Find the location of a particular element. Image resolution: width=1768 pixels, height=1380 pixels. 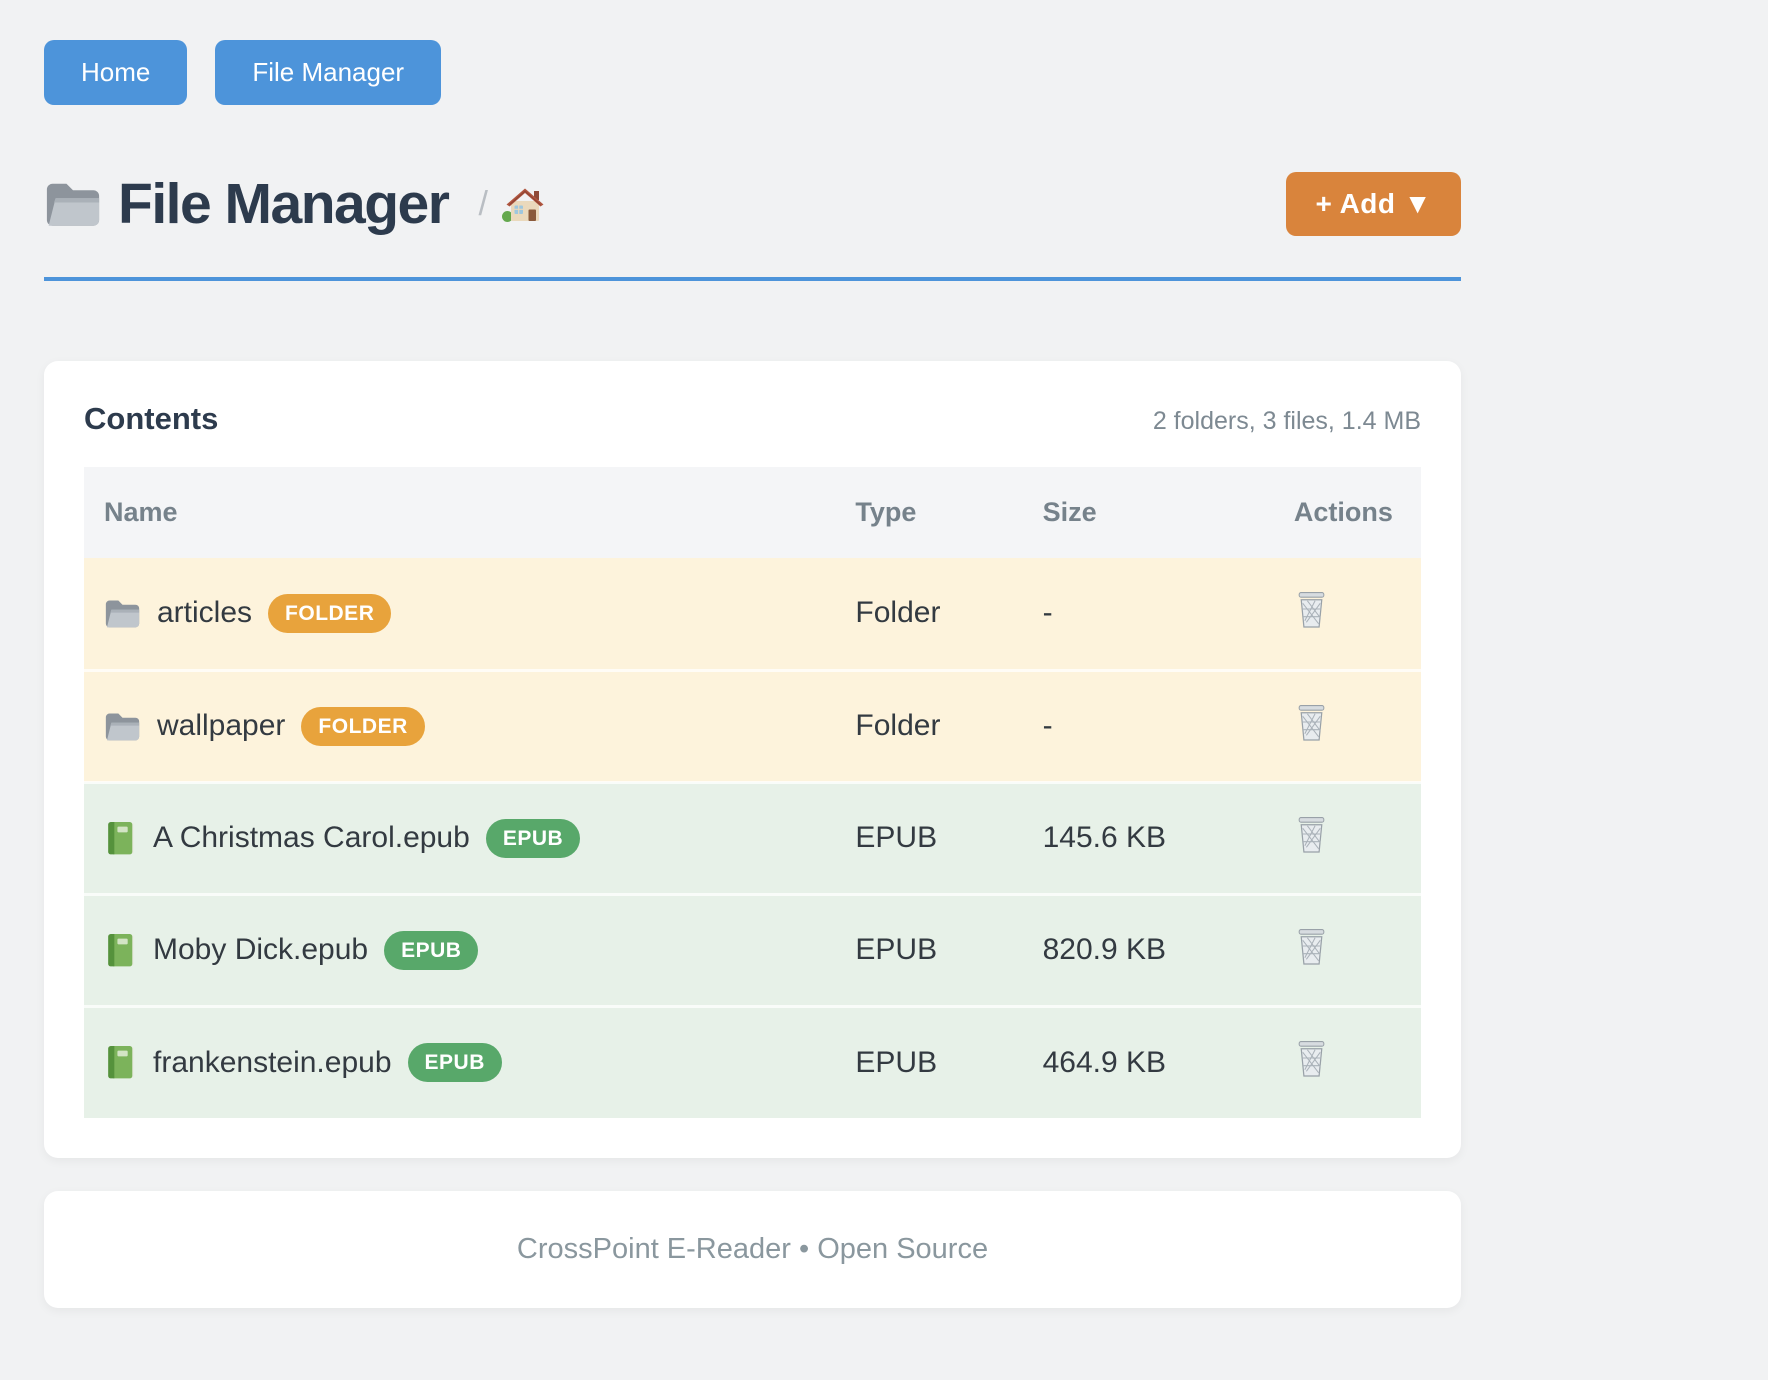

column-header-size: Size is located at coordinates (1148, 512).